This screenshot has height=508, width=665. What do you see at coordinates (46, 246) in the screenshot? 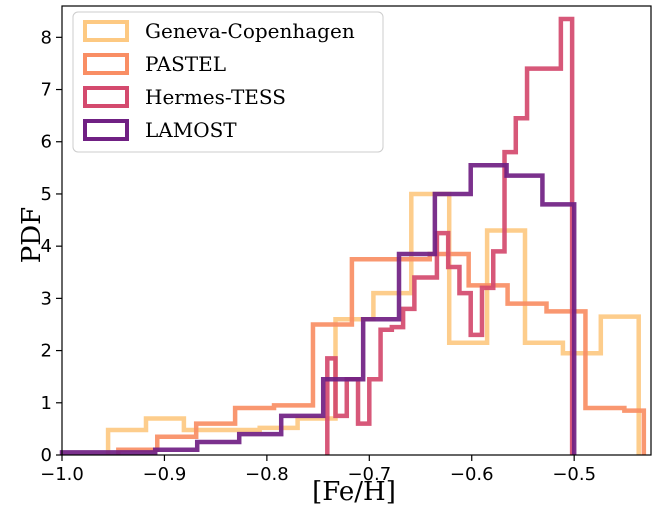
I see `y-tick-label: 4` at bounding box center [46, 246].